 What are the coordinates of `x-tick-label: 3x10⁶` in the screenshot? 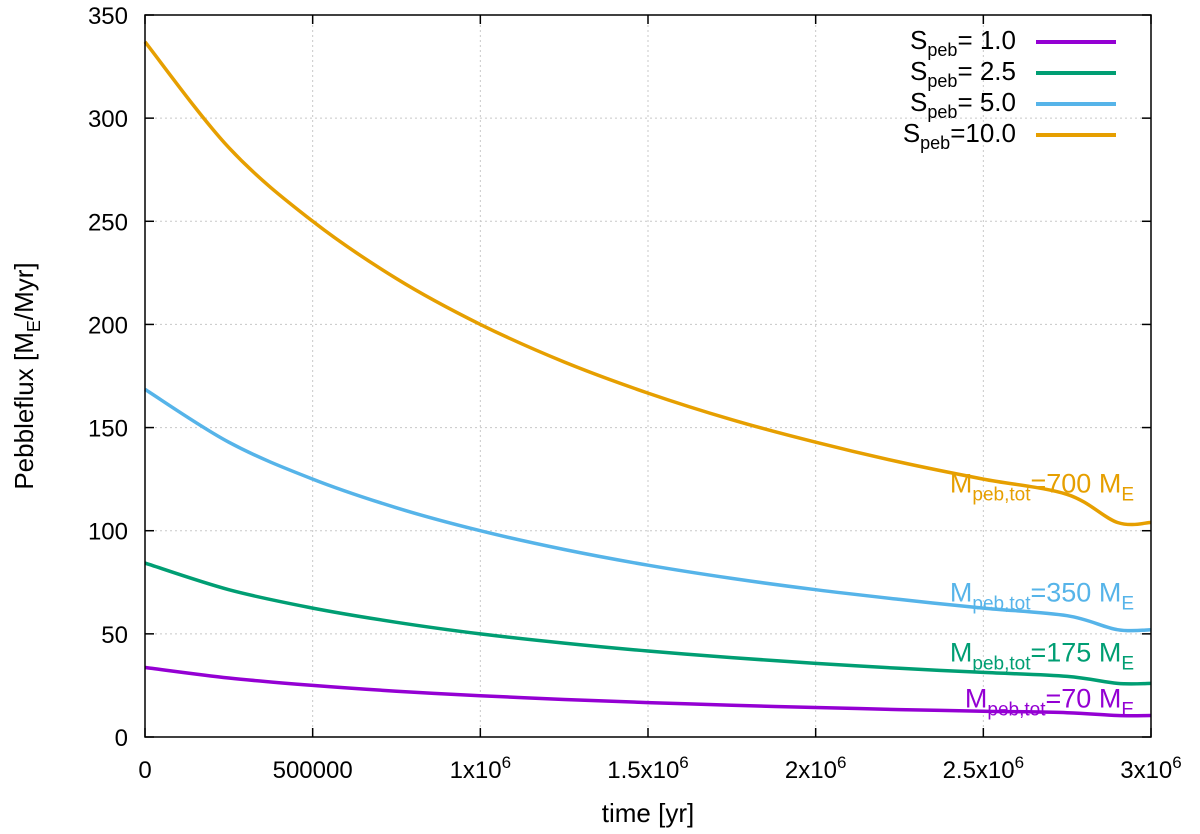 It's located at (1151, 768).